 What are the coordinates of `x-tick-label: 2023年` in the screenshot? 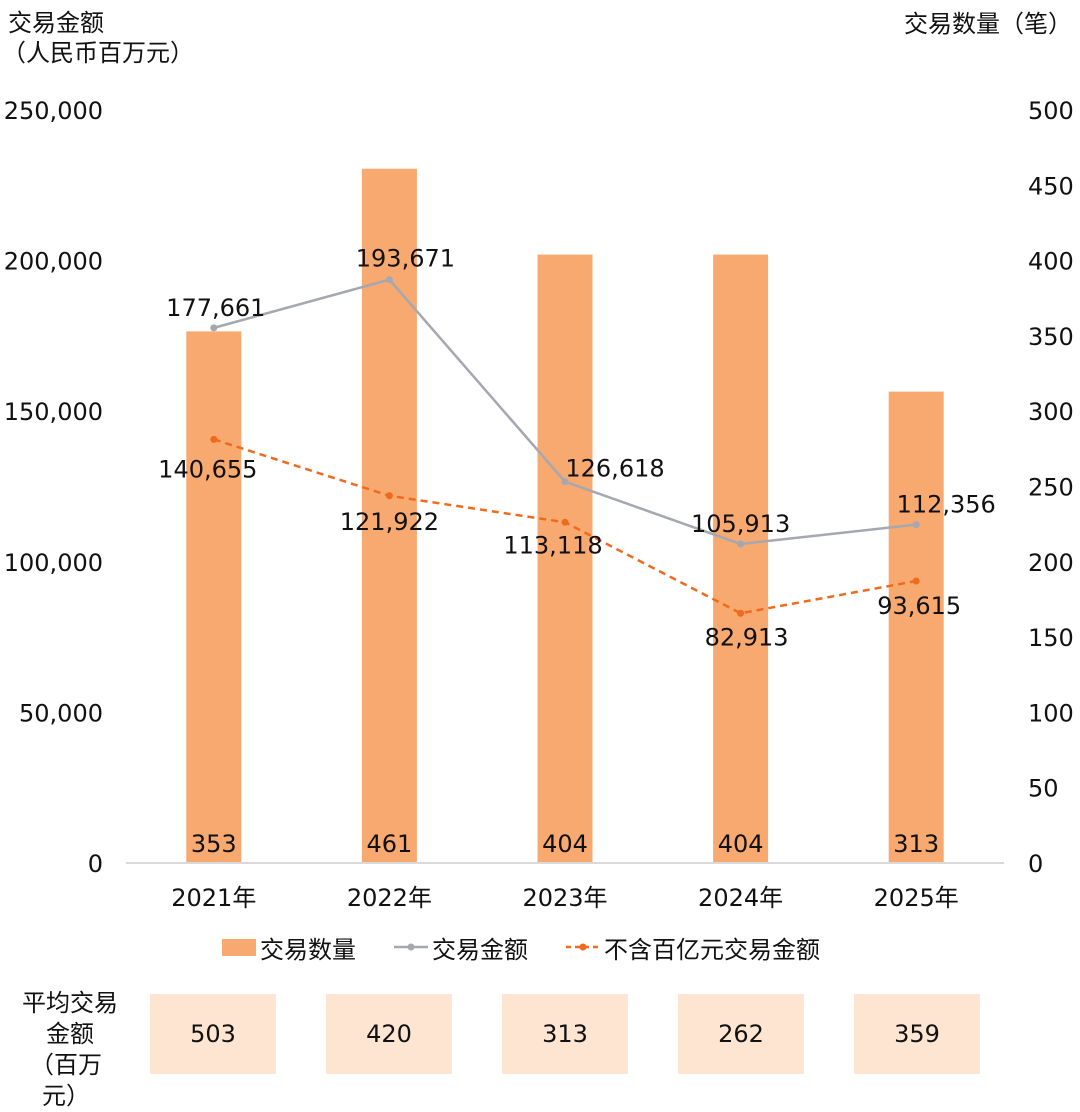 It's located at (564, 898).